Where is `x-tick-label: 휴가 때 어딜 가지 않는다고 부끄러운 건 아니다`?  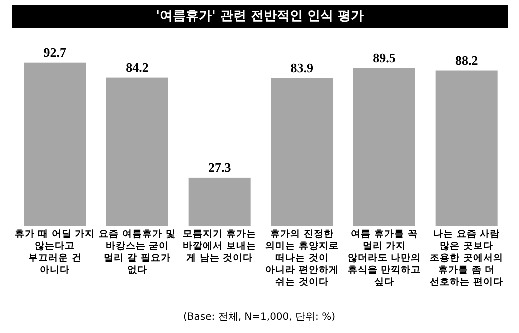
x-tick-label: 휴가 때 어딜 가지 않는다고 부끄러운 건 아니다 is located at coordinates (55, 253).